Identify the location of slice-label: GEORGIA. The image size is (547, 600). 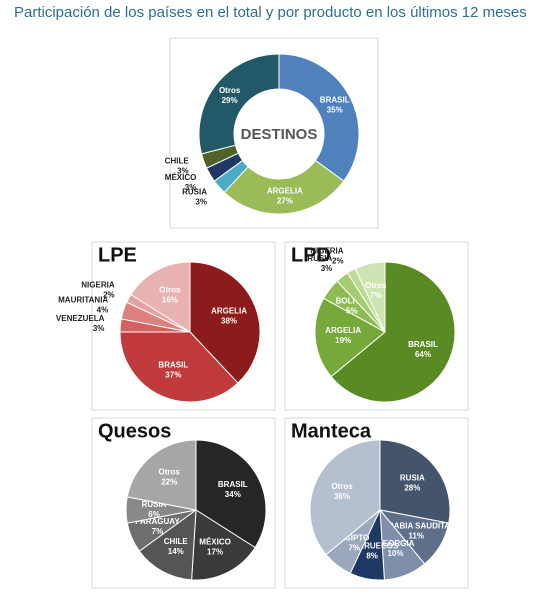
(396, 543).